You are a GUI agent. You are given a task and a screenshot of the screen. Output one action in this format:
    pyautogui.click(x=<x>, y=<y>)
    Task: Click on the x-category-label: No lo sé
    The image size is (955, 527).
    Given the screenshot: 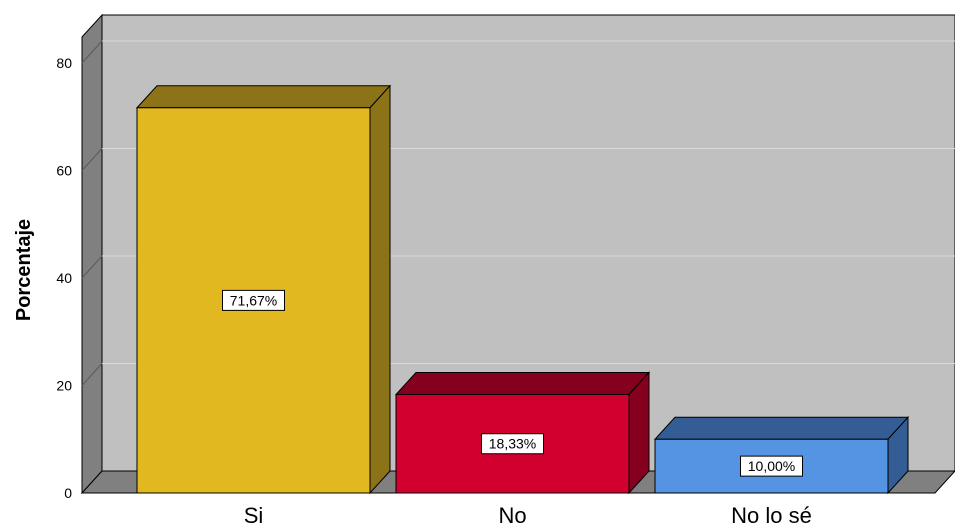 What is the action you would take?
    pyautogui.click(x=771, y=515)
    